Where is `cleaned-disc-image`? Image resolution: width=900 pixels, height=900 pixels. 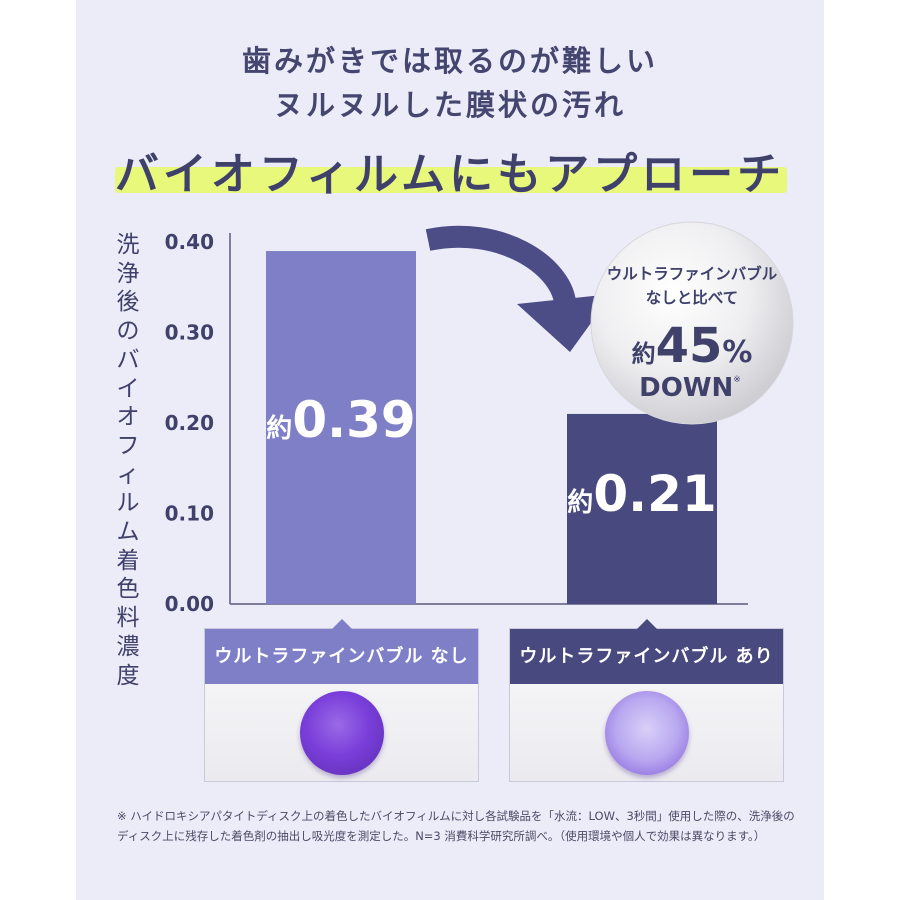
cleaned-disc-image is located at coordinates (646, 732).